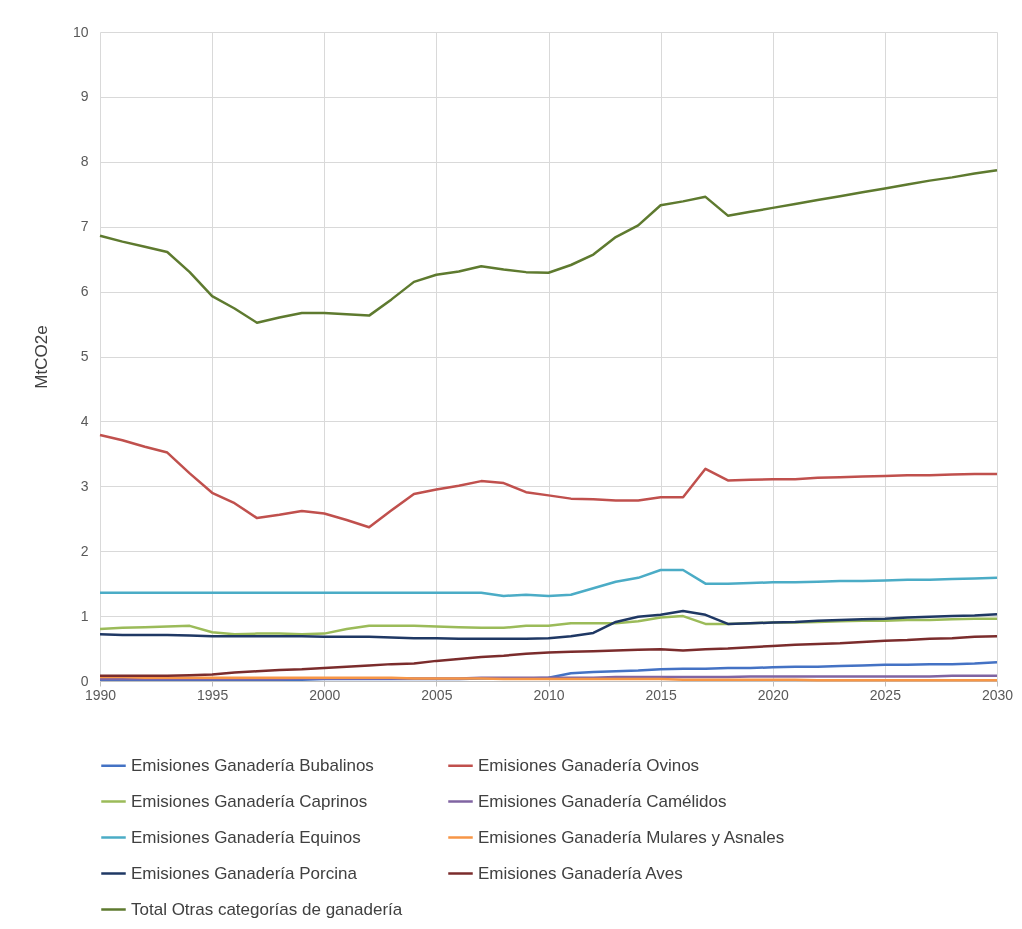 Image resolution: width=1022 pixels, height=929 pixels. I want to click on legend-label: Emisiones Ganadería Mulares y Asnales, so click(631, 837).